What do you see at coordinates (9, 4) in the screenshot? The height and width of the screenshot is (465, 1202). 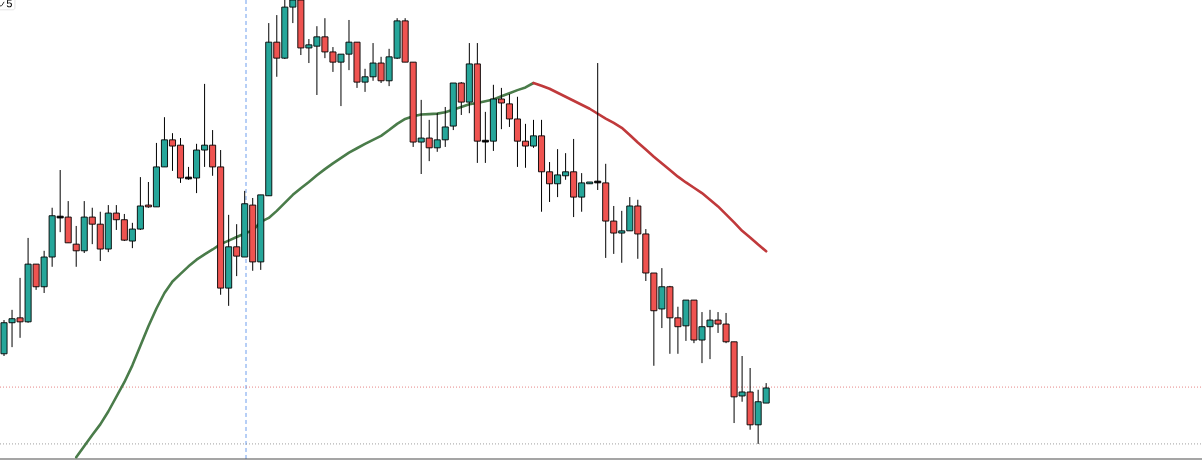 I see `annotation: 5` at bounding box center [9, 4].